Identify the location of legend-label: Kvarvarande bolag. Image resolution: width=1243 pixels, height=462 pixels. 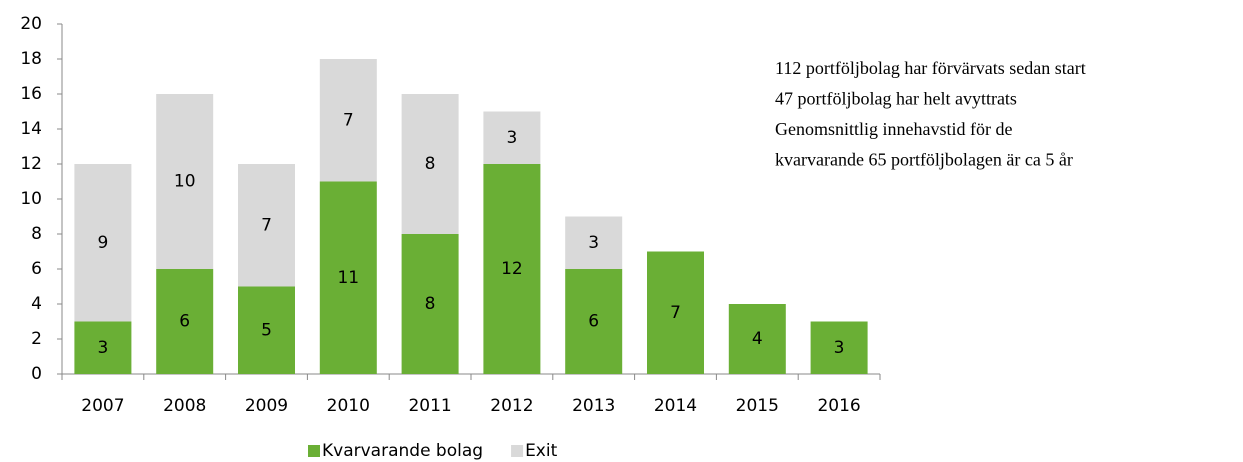
(402, 451).